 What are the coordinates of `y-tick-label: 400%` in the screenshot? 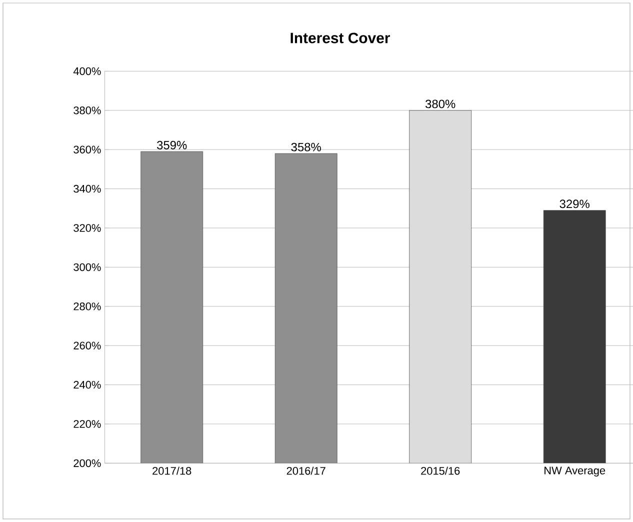 It's located at (87, 71).